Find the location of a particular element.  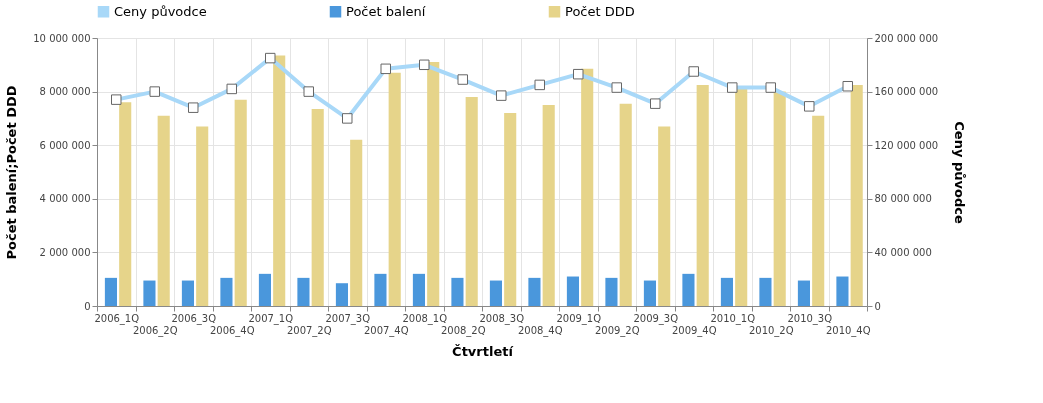

x-tick-label: 2007_2Q is located at coordinates (309, 330).